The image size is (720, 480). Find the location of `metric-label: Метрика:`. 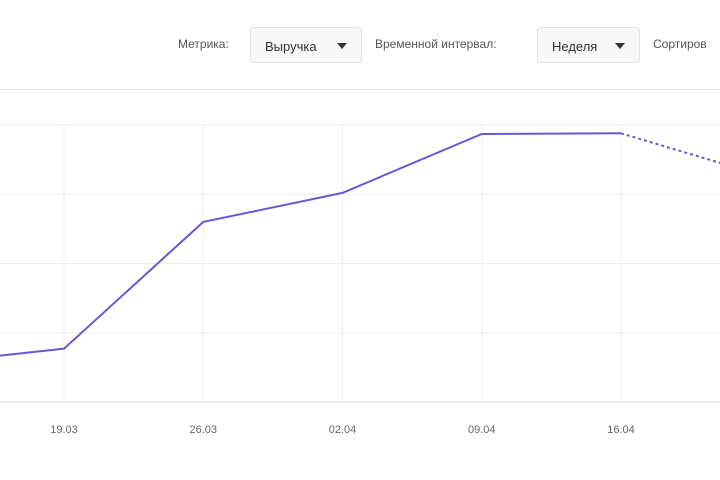

metric-label: Метрика: is located at coordinates (203, 44).